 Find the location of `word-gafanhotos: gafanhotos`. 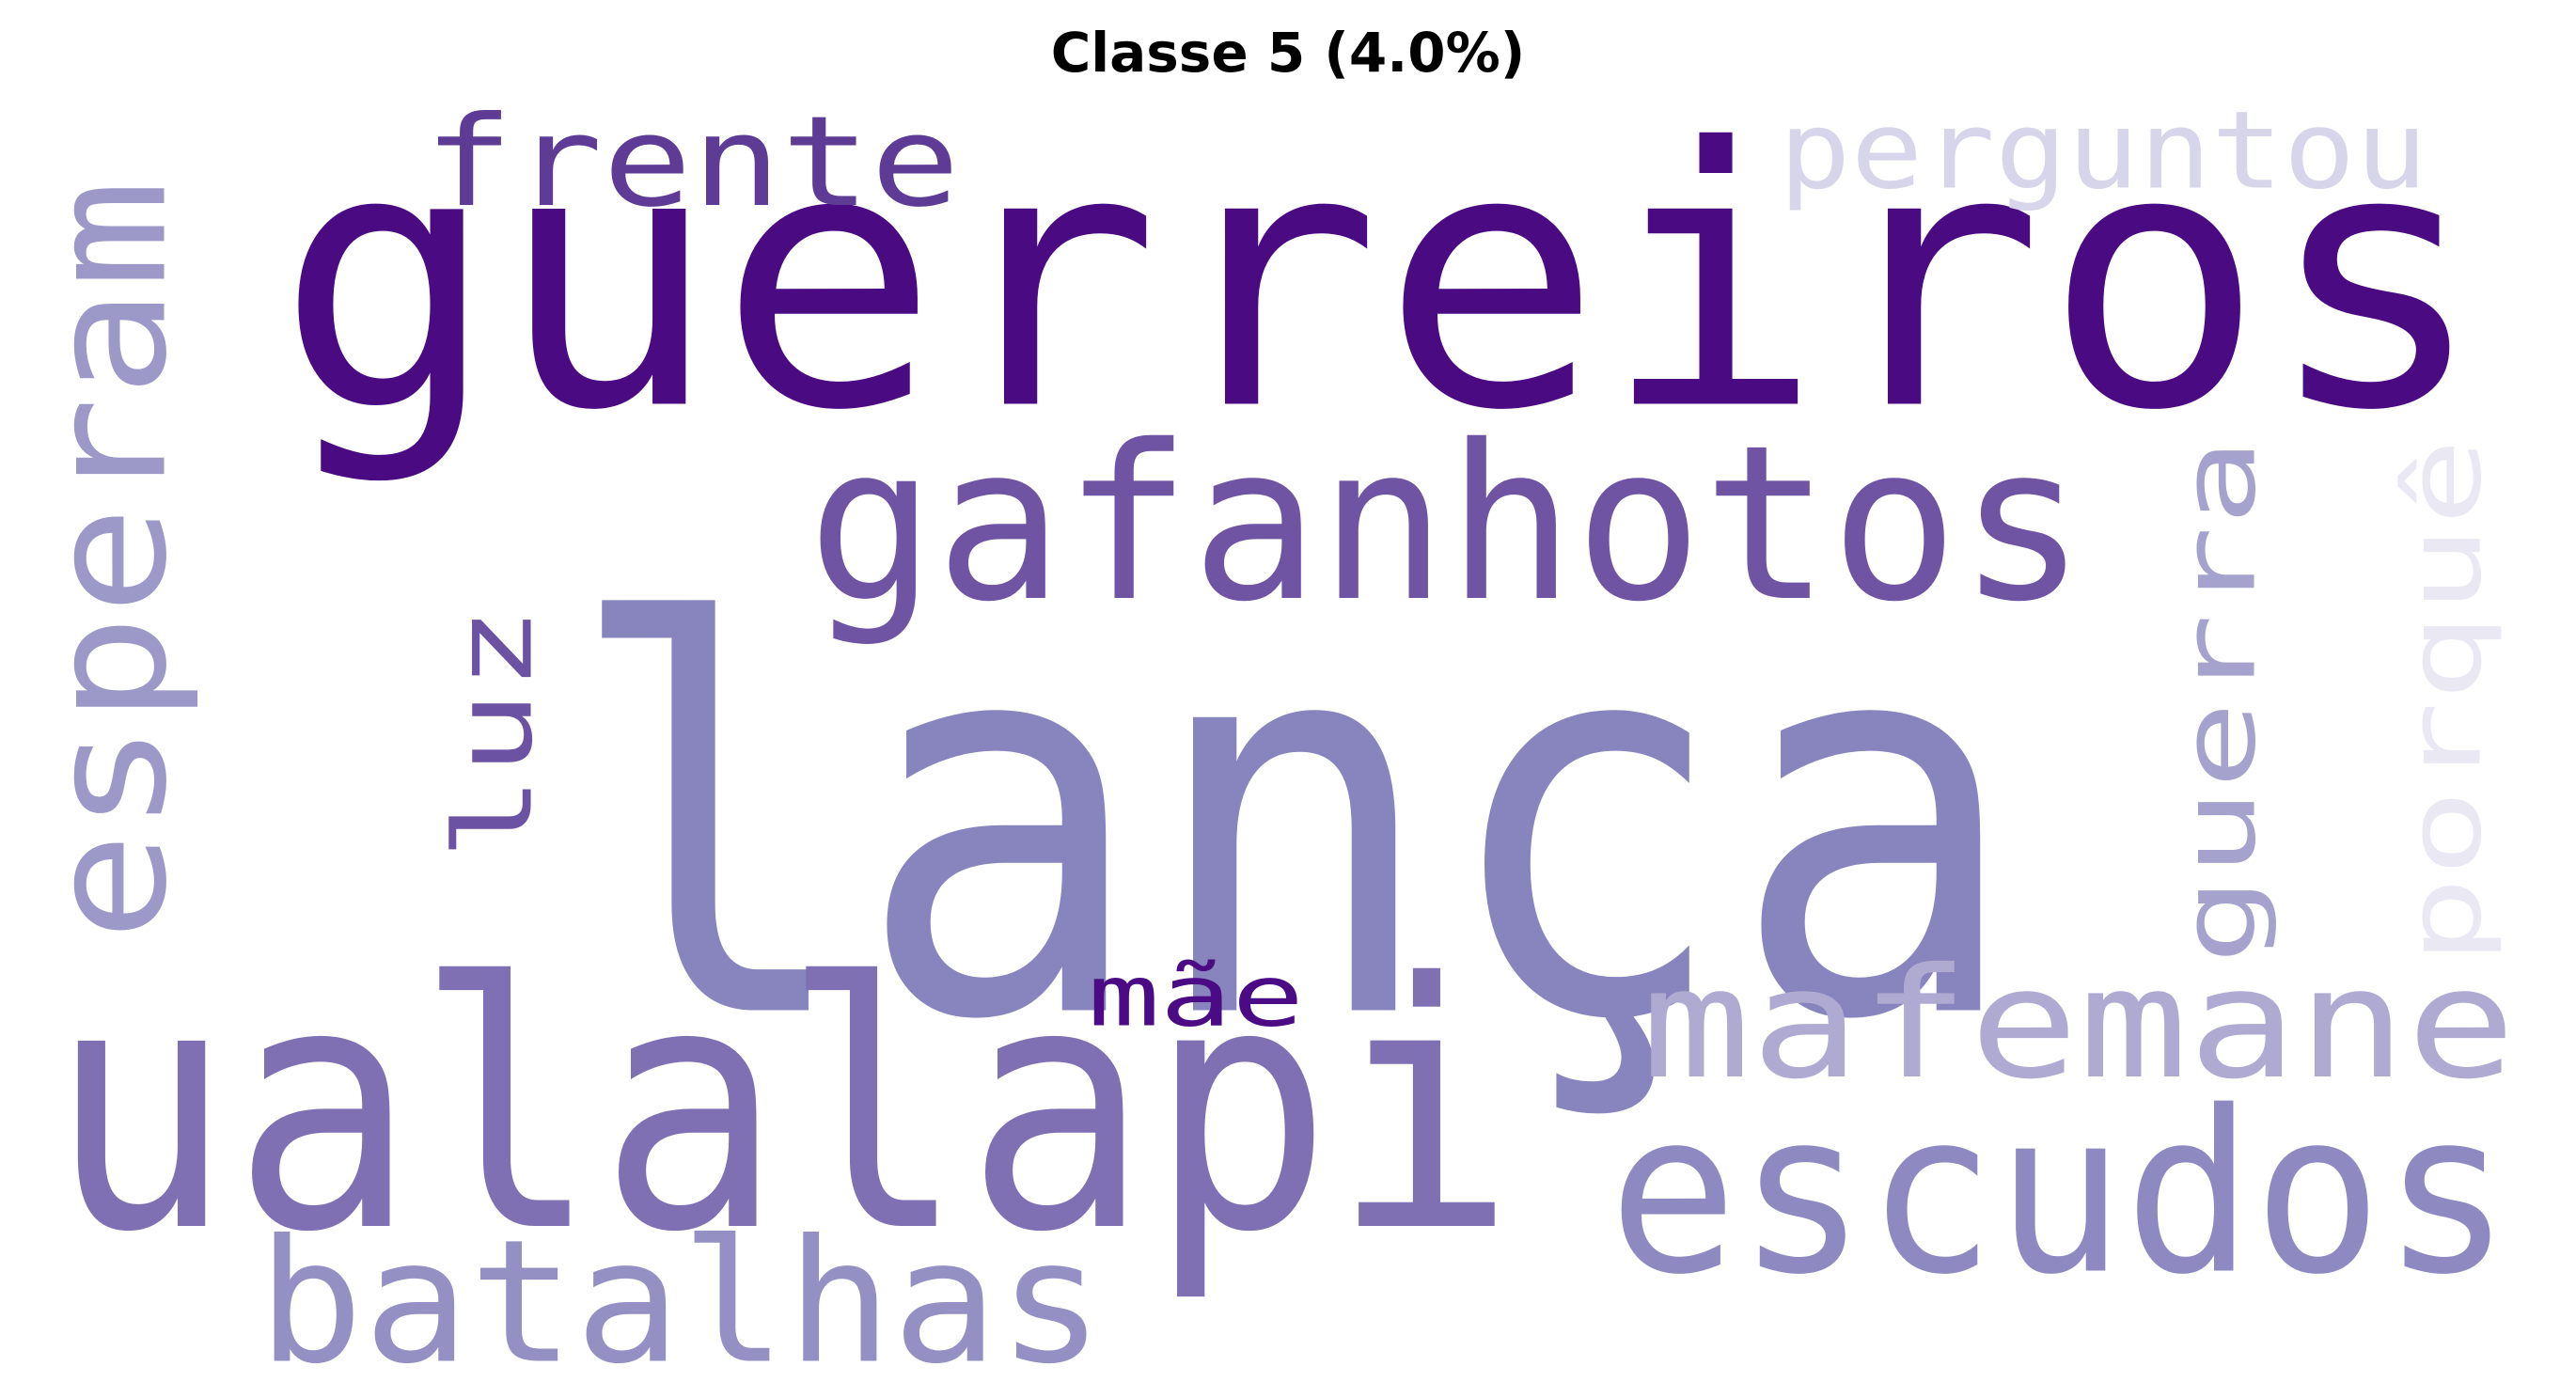

word-gafanhotos: gafanhotos is located at coordinates (1447, 524).